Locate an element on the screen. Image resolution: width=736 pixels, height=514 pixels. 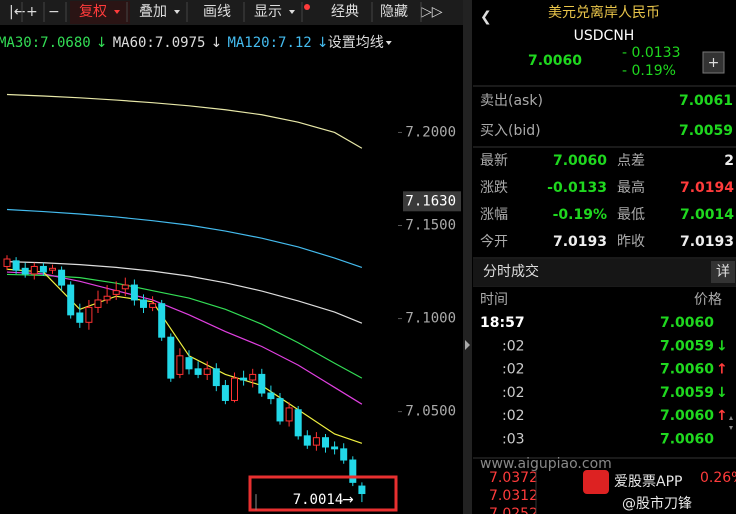
stat-label: 最低 is located at coordinates (631, 215).